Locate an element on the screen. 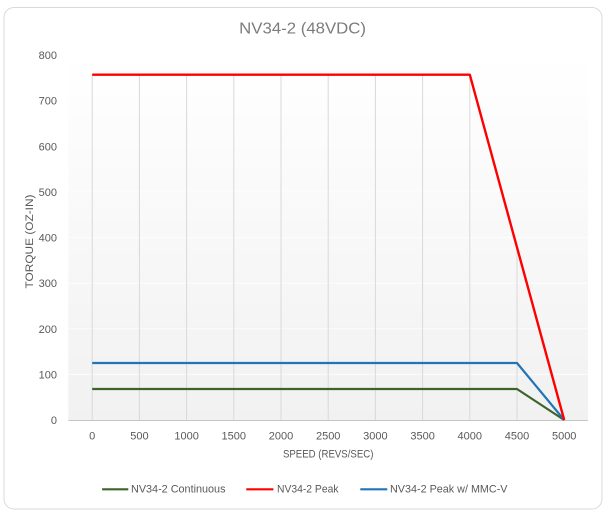 Image resolution: width=610 pixels, height=518 pixels. svg-text: 300 is located at coordinates (48, 284).